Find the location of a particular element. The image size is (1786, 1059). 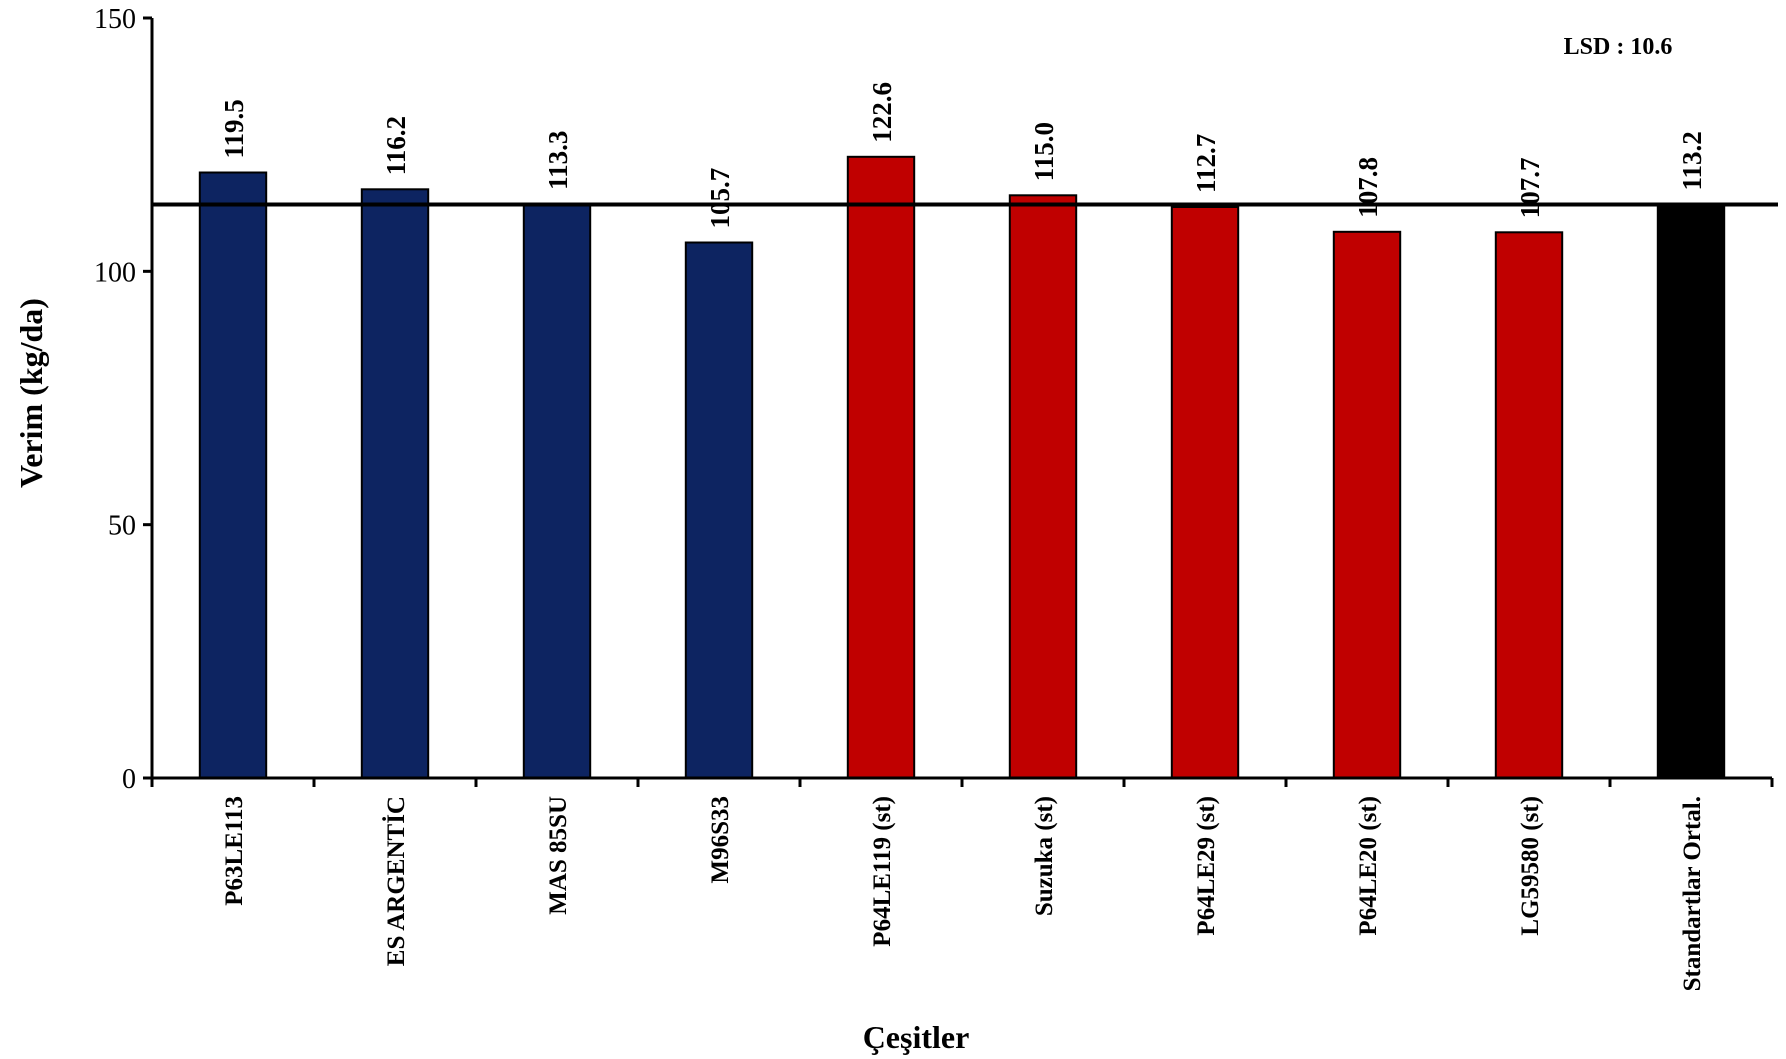

category-label-5: P64LE119 (st) is located at coordinates (882, 871).